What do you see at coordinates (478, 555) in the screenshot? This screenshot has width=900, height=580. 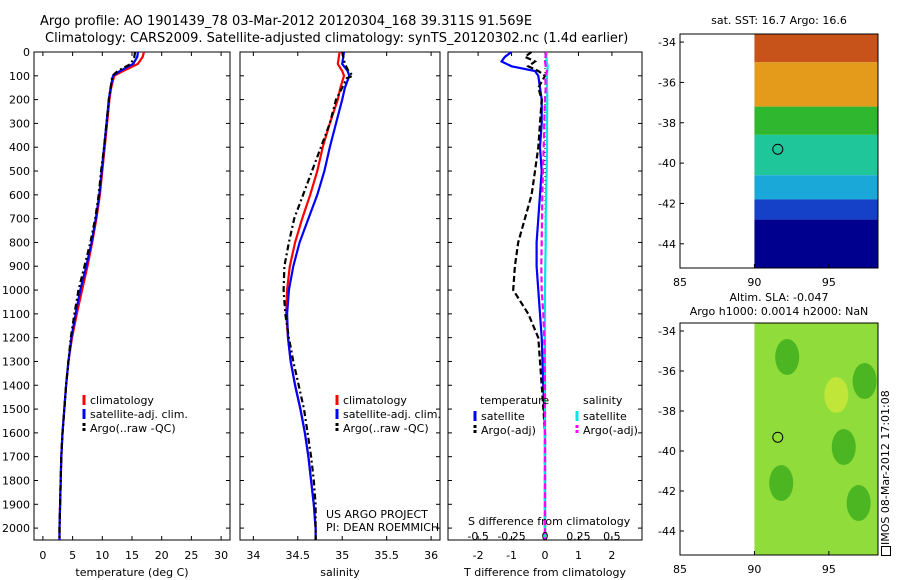 I see `differences-xtick-label: -2` at bounding box center [478, 555].